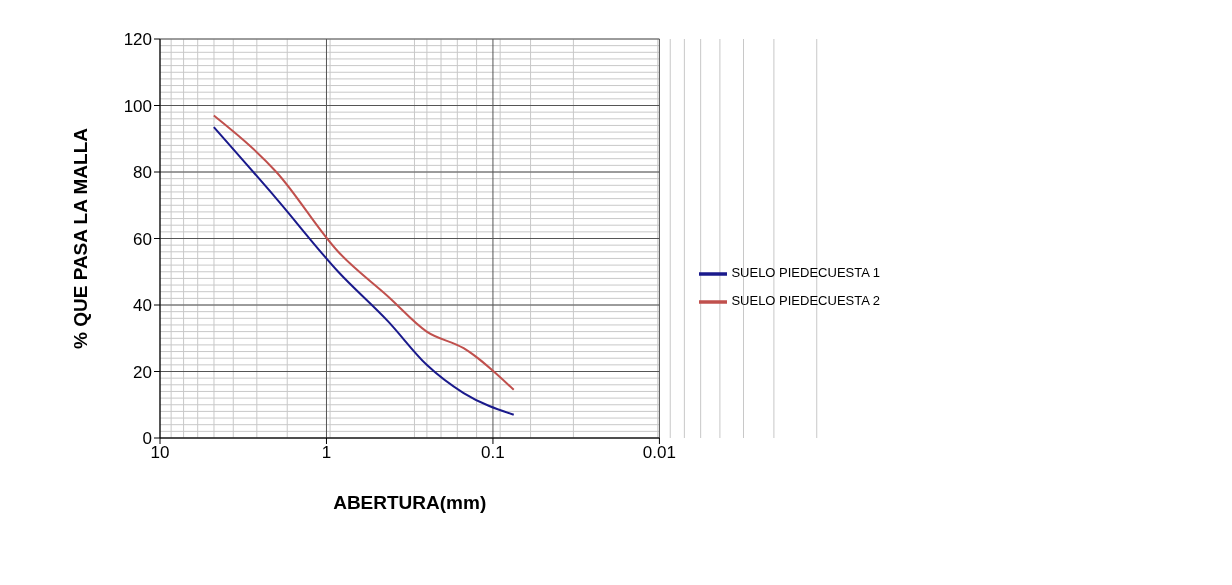 The image size is (1232, 585). I want to click on y-tick-label: 100, so click(137, 106).